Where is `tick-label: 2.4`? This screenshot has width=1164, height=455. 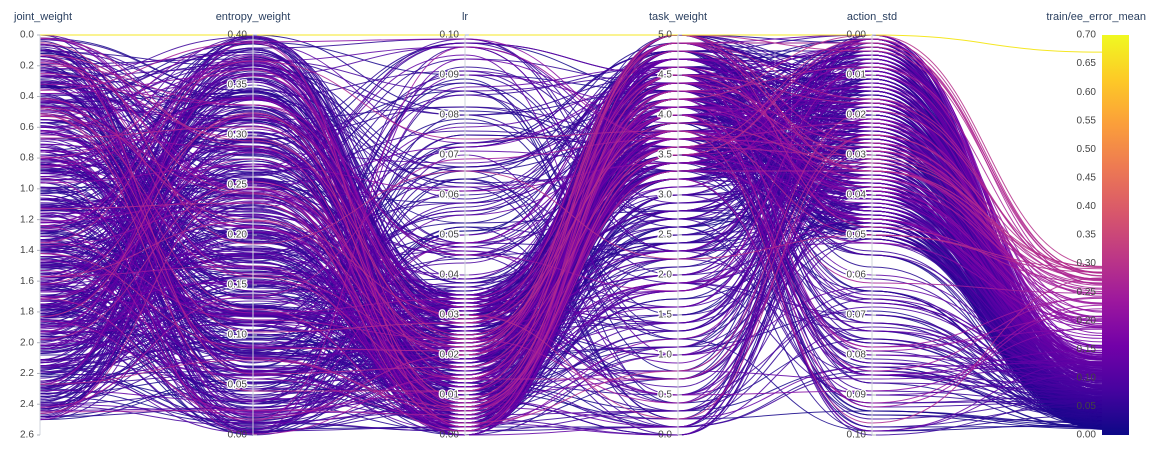 tick-label: 2.4 is located at coordinates (27, 404).